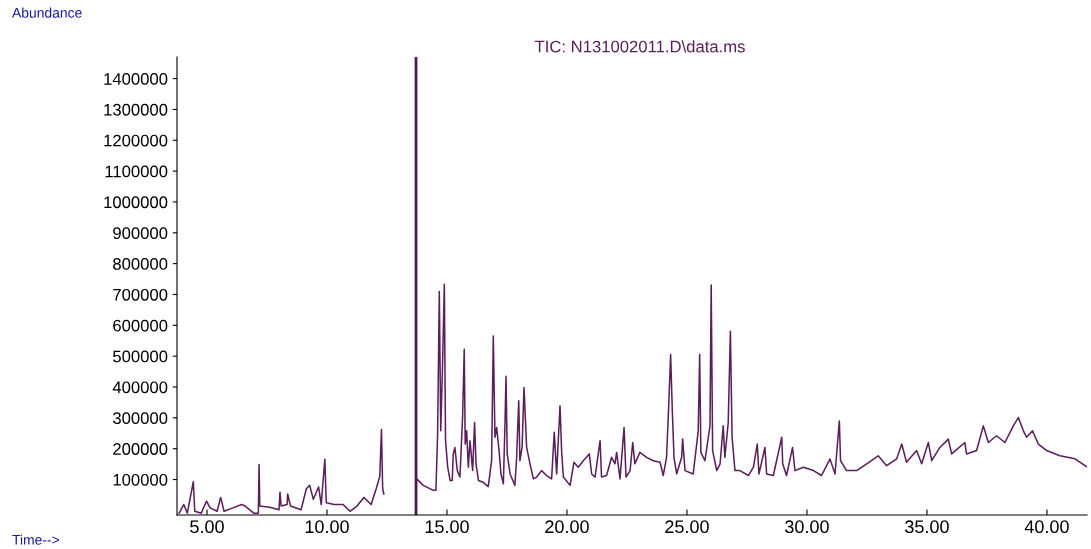 Image resolution: width=1091 pixels, height=549 pixels. Describe the element at coordinates (567, 527) in the screenshot. I see `x-tick-label: 20.00` at that location.